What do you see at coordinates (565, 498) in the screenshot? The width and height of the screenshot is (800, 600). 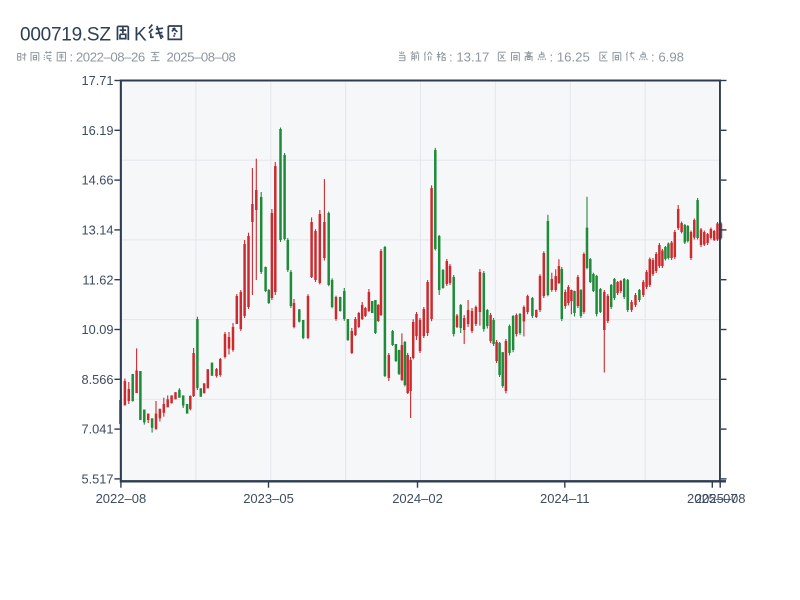 I see `svg-text: 2024–11` at bounding box center [565, 498].